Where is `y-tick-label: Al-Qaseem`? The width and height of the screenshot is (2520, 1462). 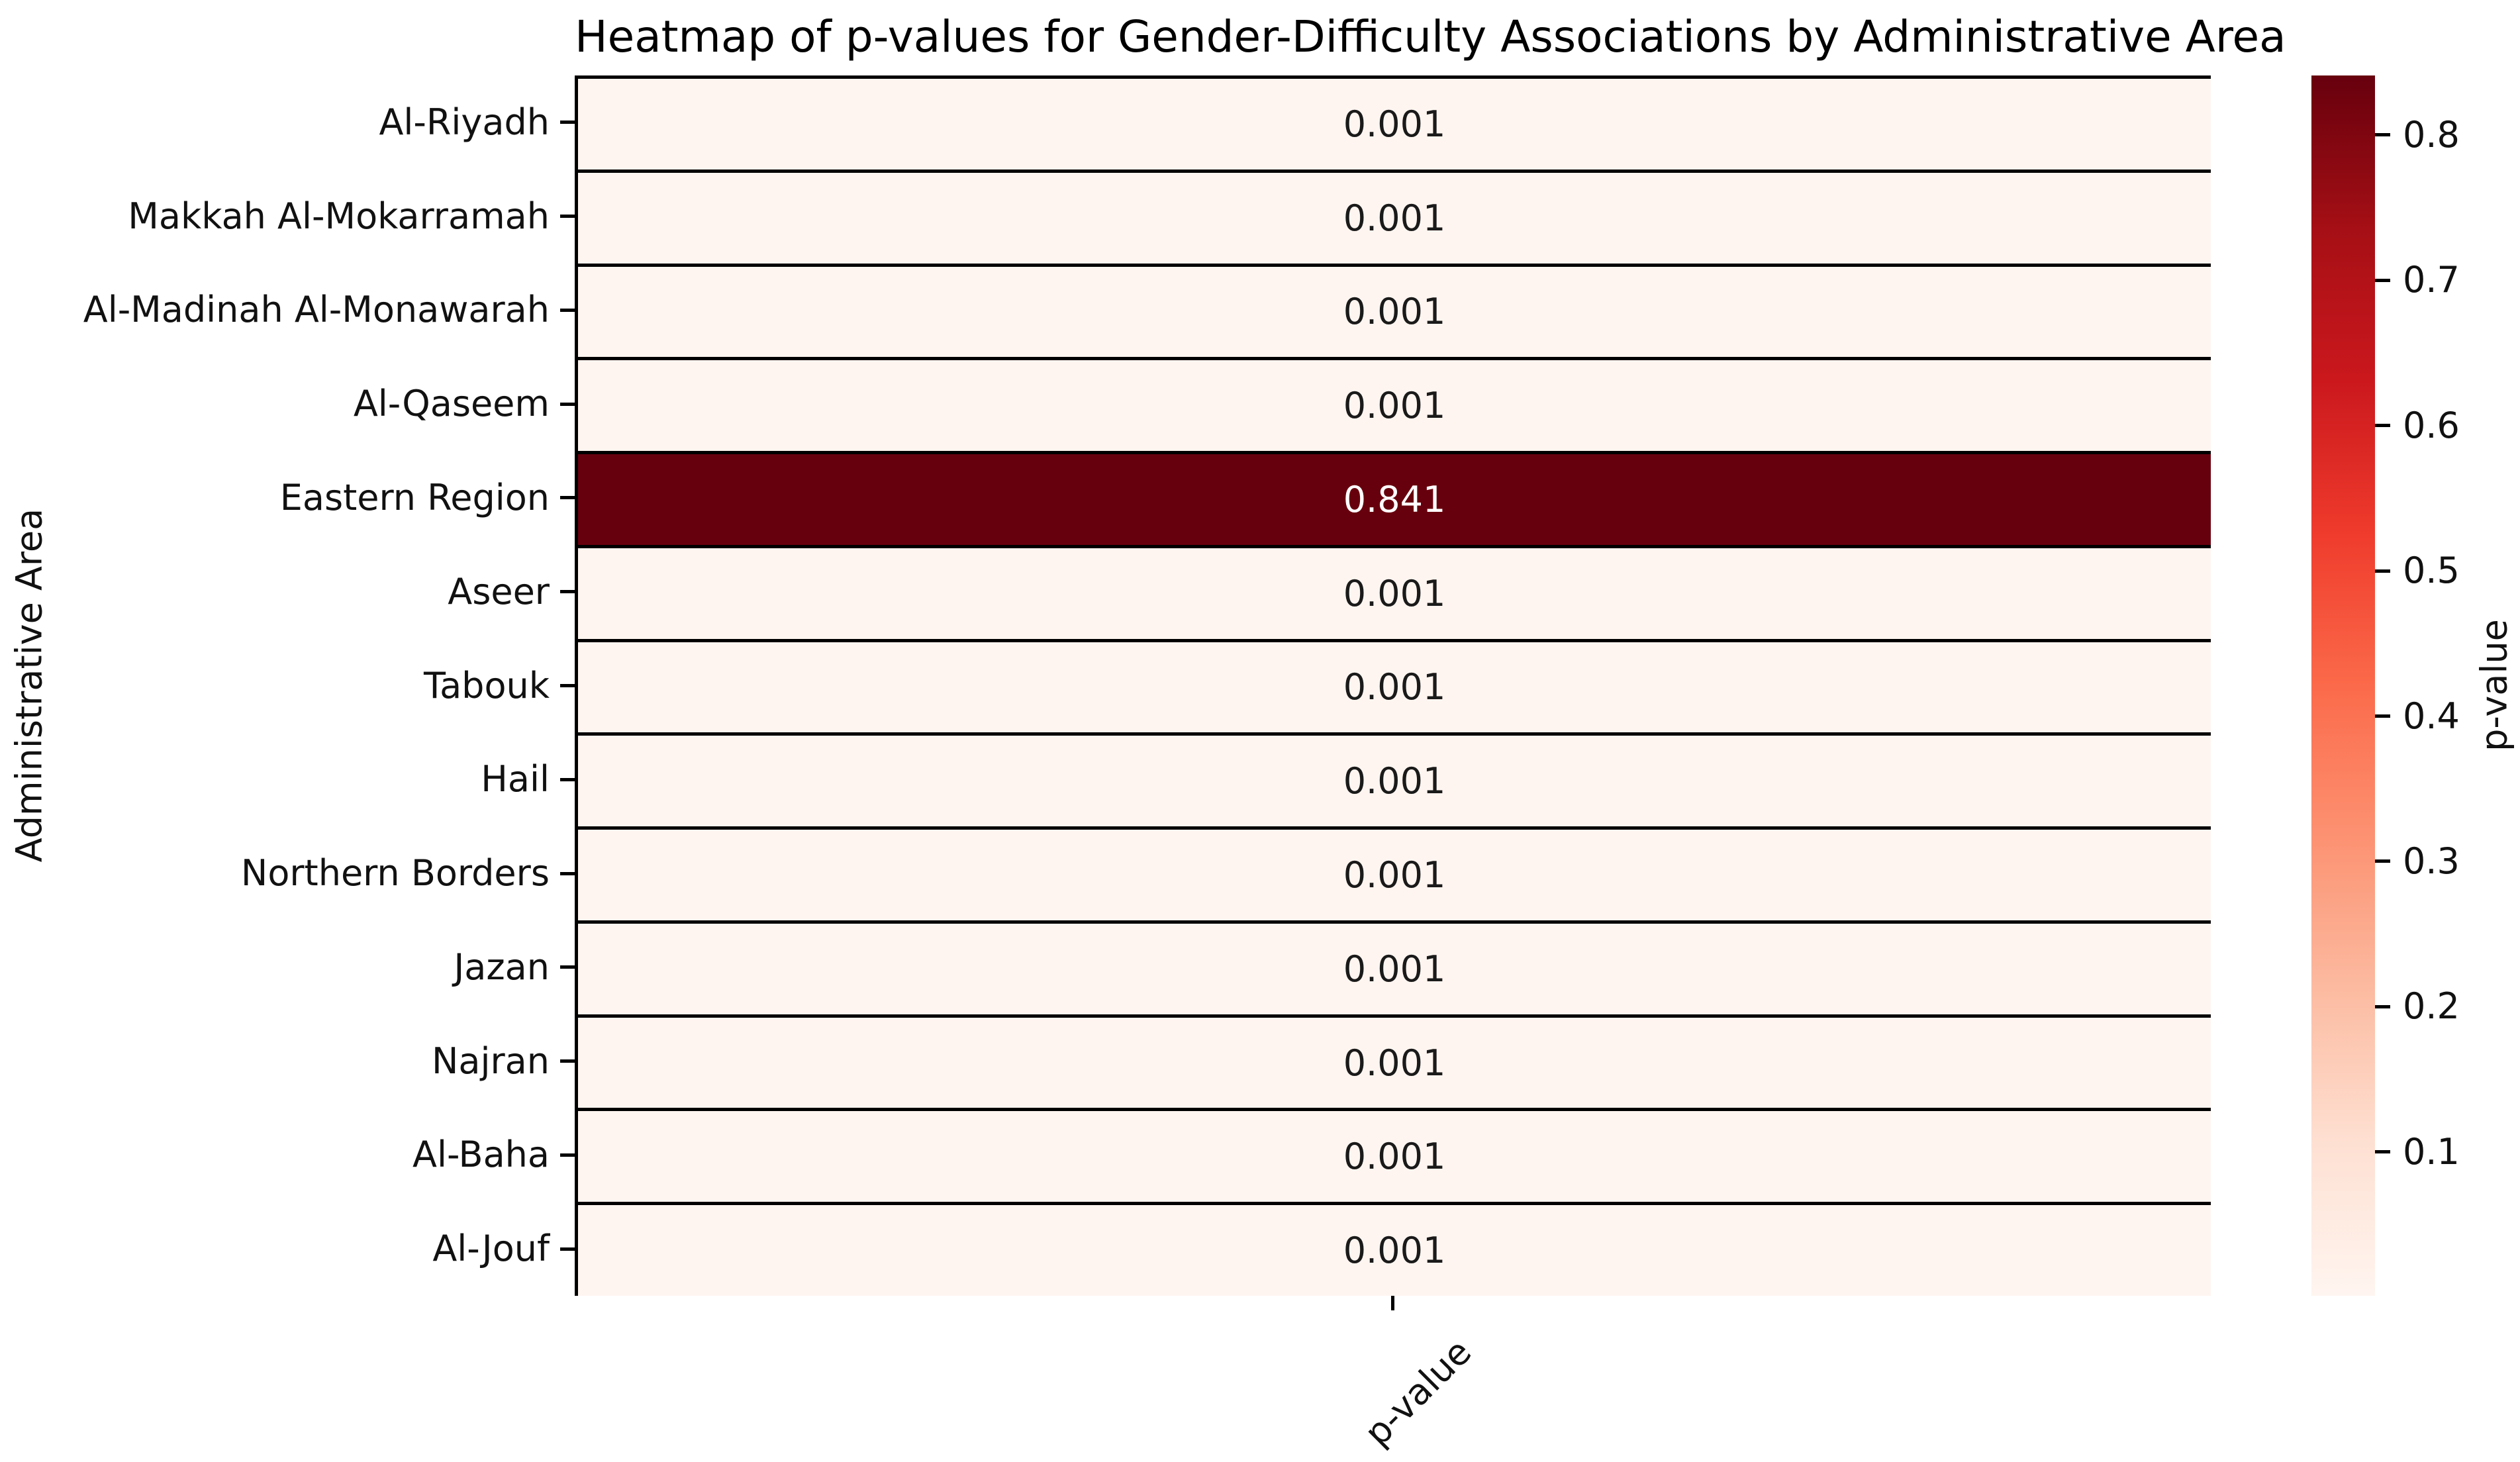 y-tick-label: Al-Qaseem is located at coordinates (451, 404).